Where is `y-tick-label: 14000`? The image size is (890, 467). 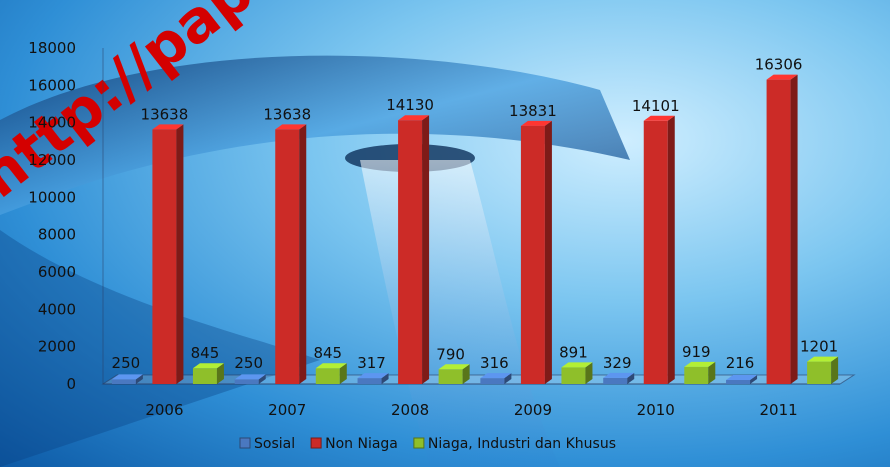 y-tick-label: 14000 is located at coordinates (52, 123).